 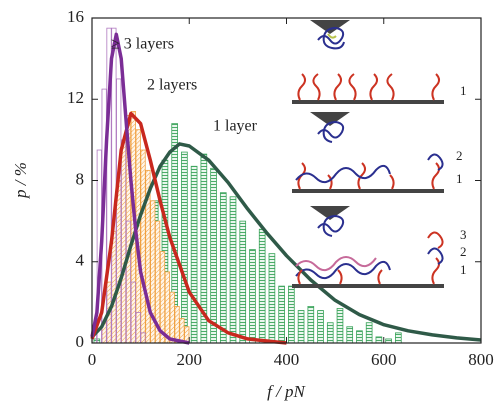 I want to click on y-tick-label: 0, so click(x=80, y=341).